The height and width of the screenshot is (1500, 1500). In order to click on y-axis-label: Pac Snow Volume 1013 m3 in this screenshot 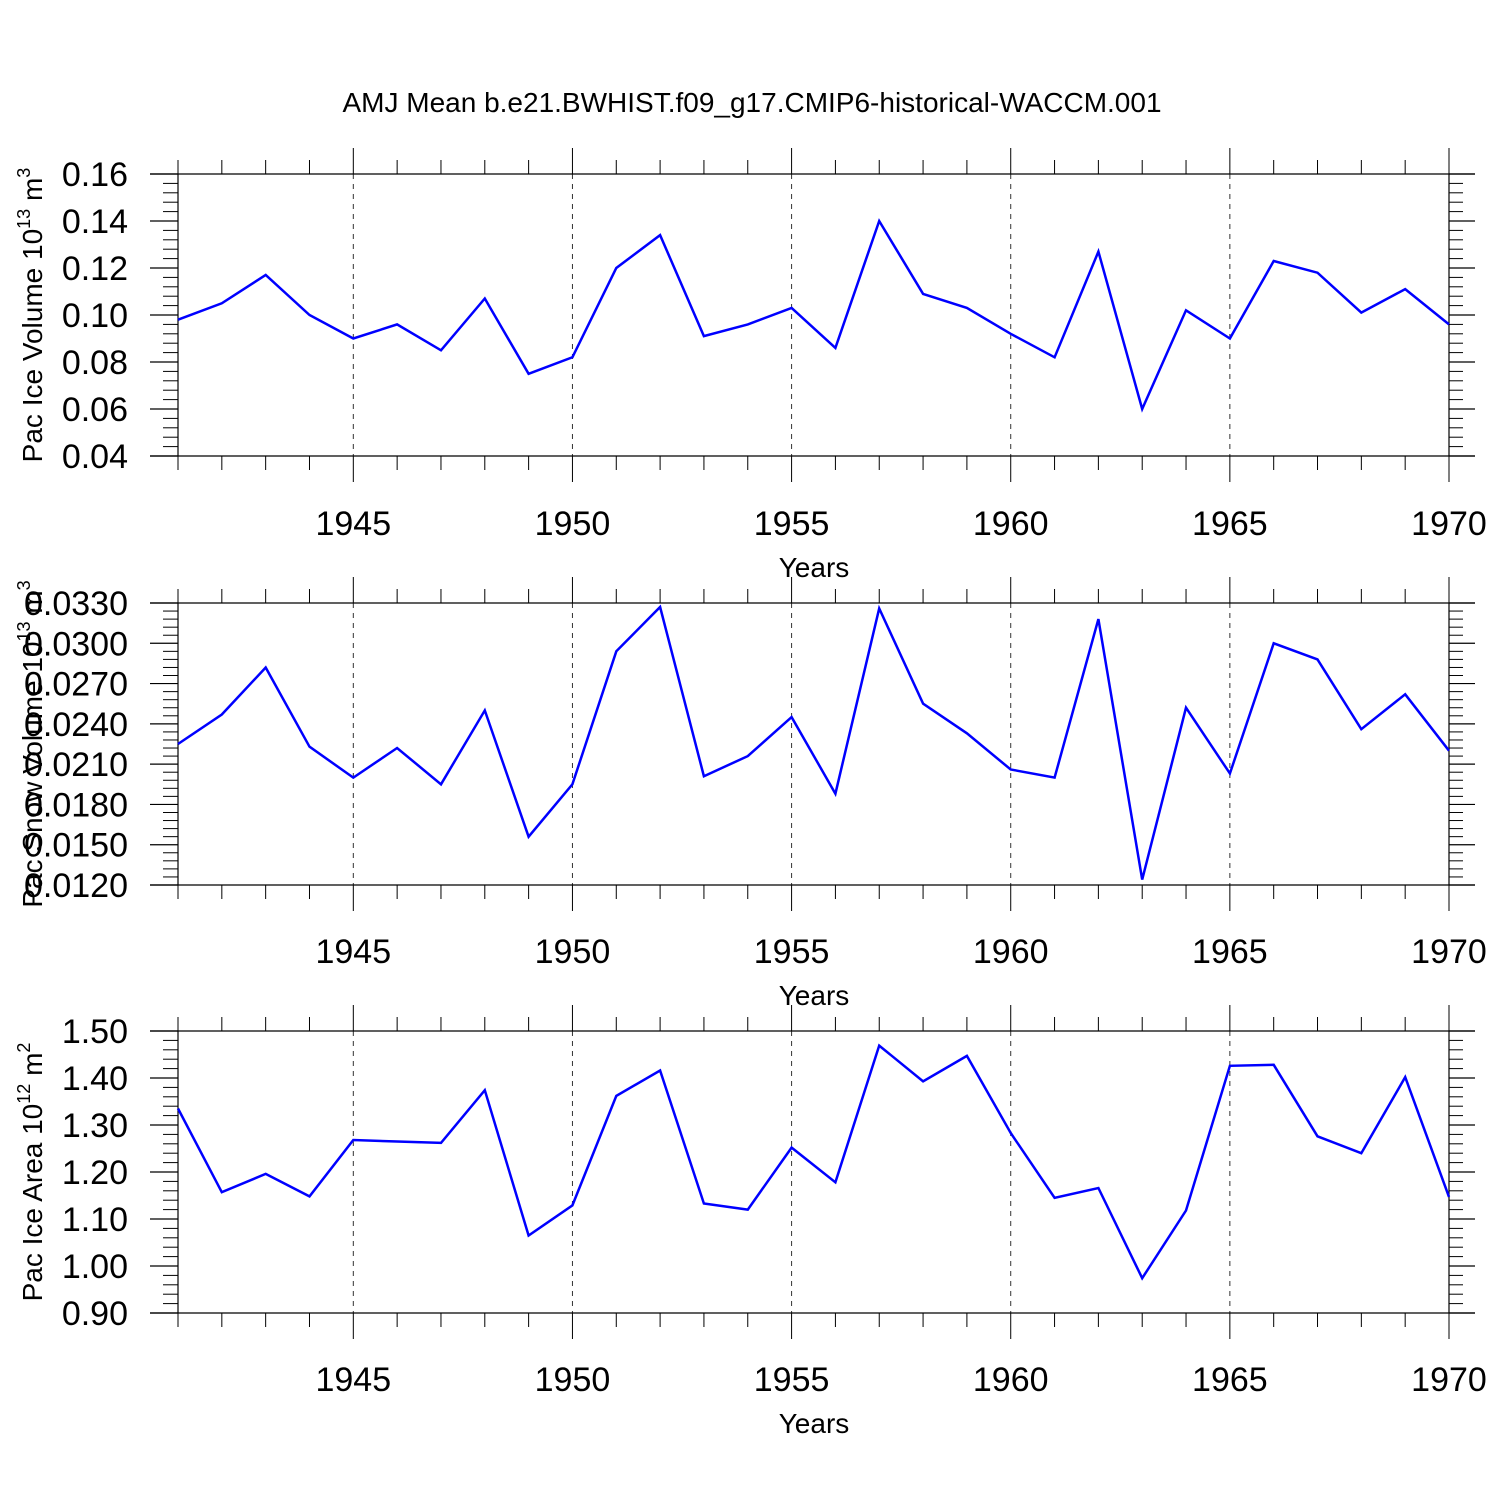, I will do `click(31, 743)`.